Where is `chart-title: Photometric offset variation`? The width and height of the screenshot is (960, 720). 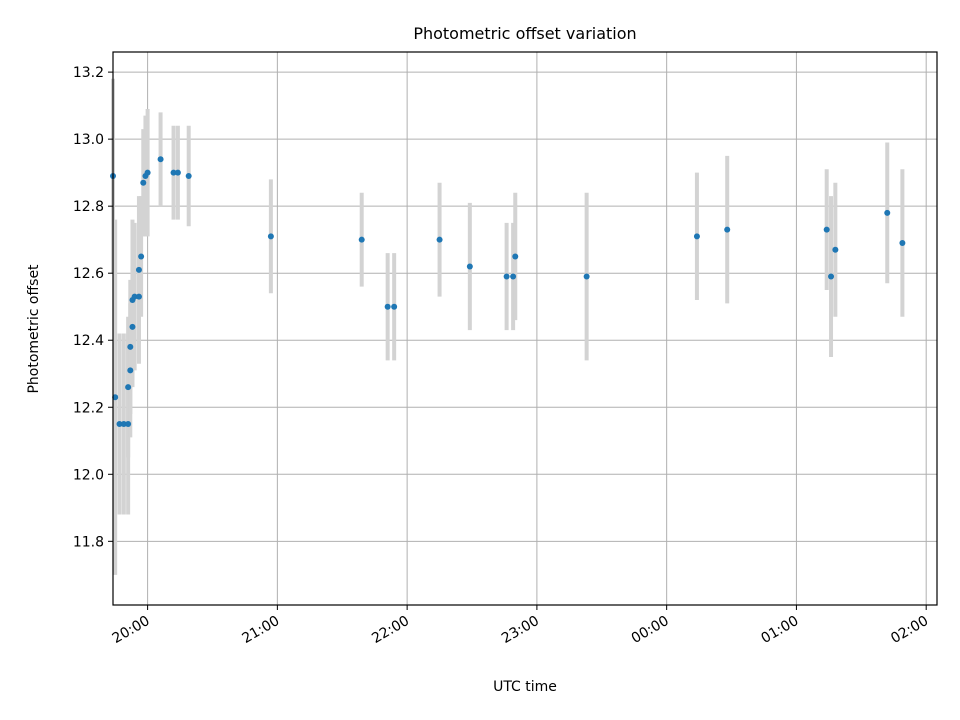
chart-title: Photometric offset variation is located at coordinates (524, 33).